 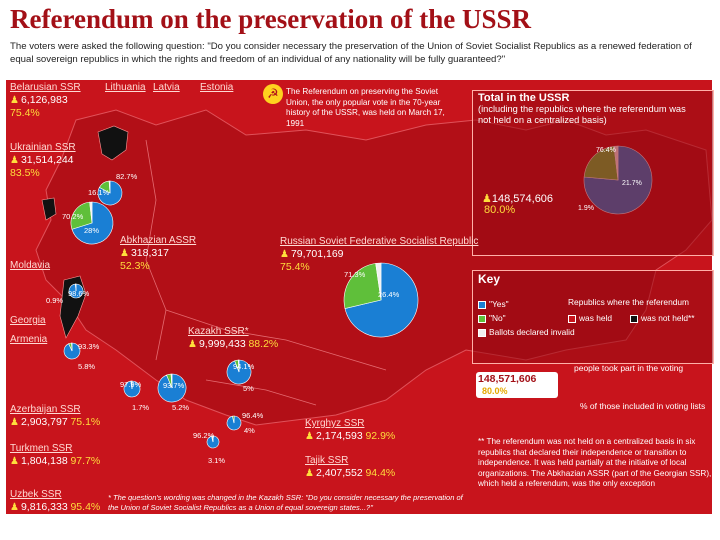 I want to click on tajik-label: Tajik SSR ♟ 2,407,552 94.4%, so click(x=350, y=467).